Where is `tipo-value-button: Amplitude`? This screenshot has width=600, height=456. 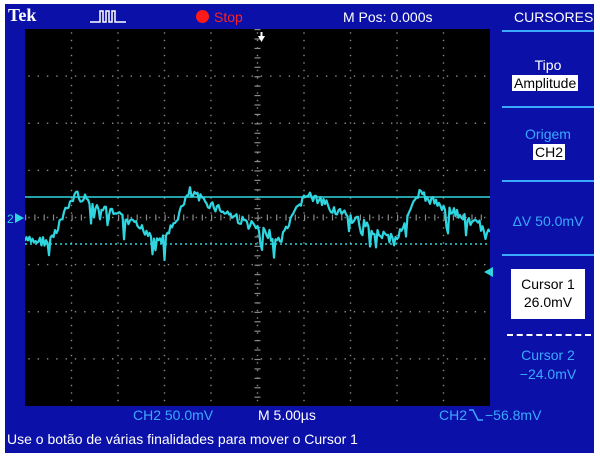 tipo-value-button: Amplitude is located at coordinates (545, 83).